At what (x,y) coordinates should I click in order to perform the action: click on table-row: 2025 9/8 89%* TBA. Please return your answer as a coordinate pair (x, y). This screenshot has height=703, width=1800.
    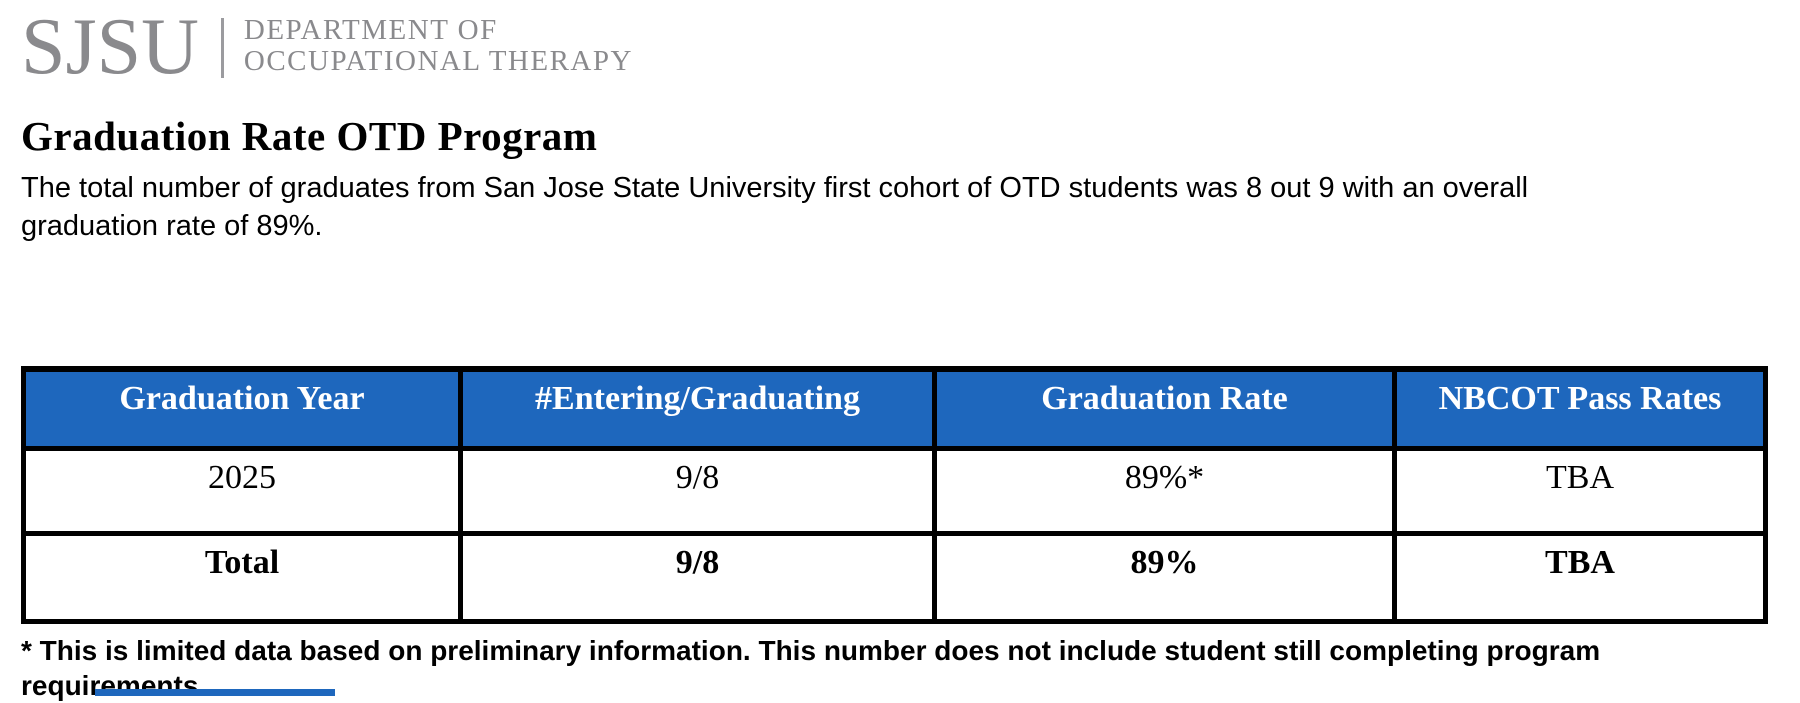
    Looking at the image, I should click on (894, 491).